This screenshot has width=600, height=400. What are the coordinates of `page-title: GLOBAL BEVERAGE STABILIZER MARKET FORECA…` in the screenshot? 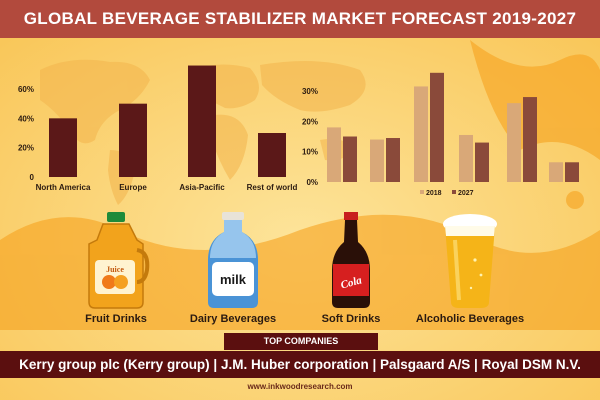 It's located at (300, 18).